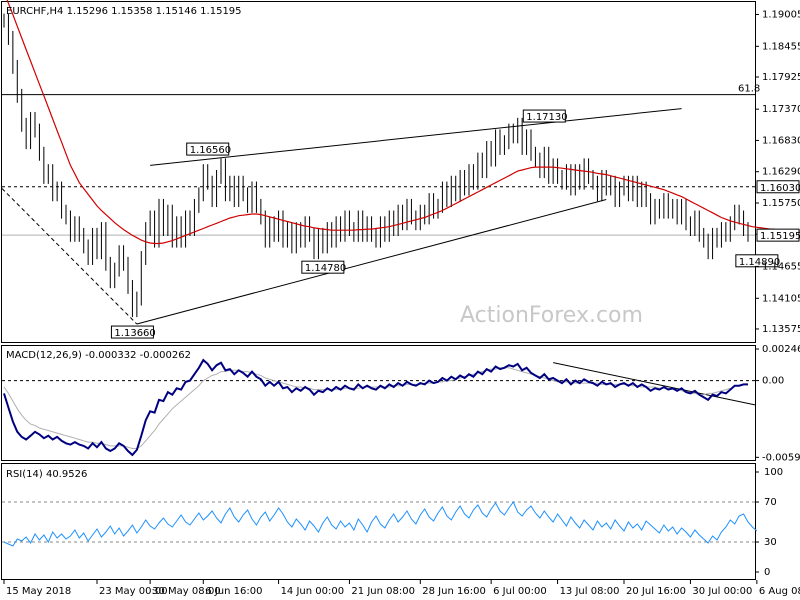  What do you see at coordinates (454, 591) in the screenshot?
I see `time-tick-label: 28 Jun 16:00` at bounding box center [454, 591].